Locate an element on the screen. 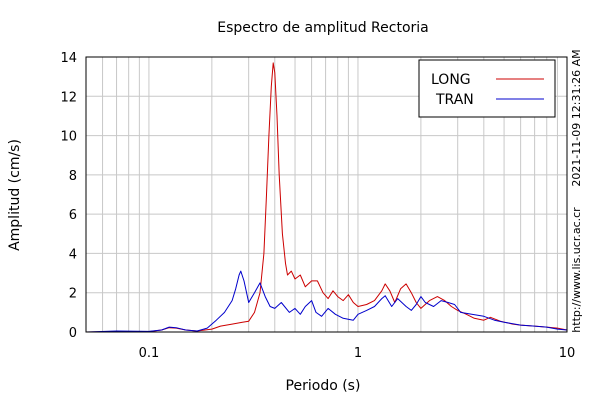  y-tick-label: 4 is located at coordinates (73, 254).